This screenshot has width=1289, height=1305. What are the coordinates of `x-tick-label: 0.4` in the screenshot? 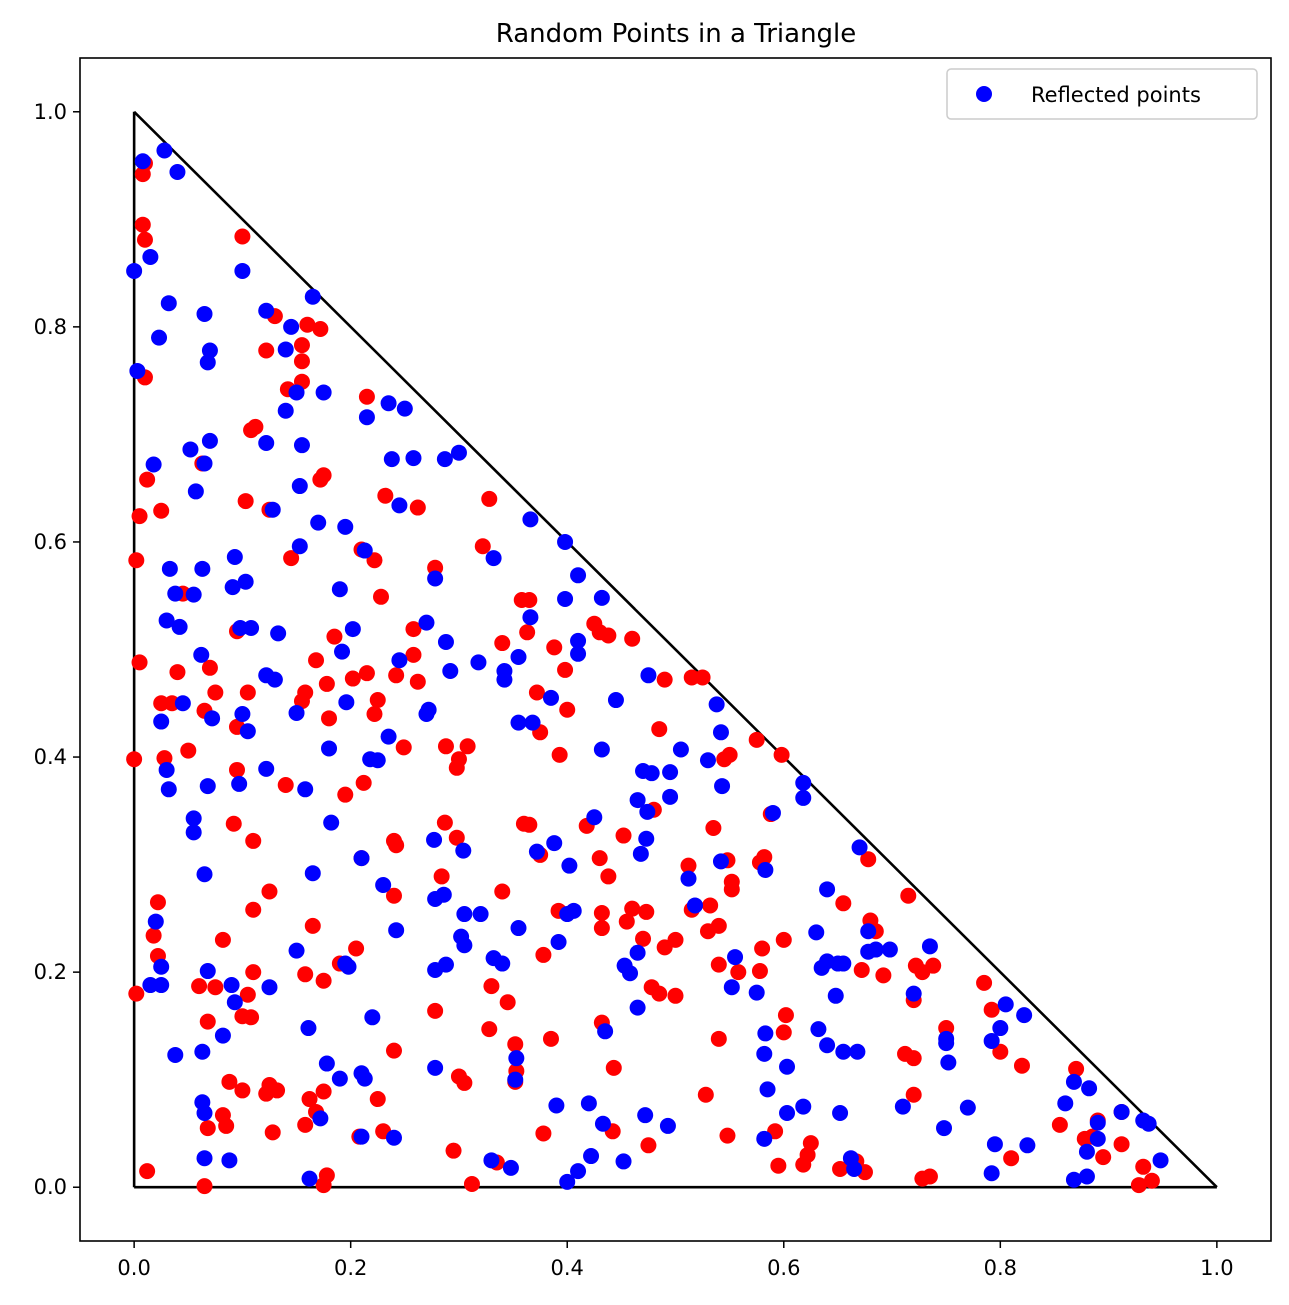 It's located at (567, 1268).